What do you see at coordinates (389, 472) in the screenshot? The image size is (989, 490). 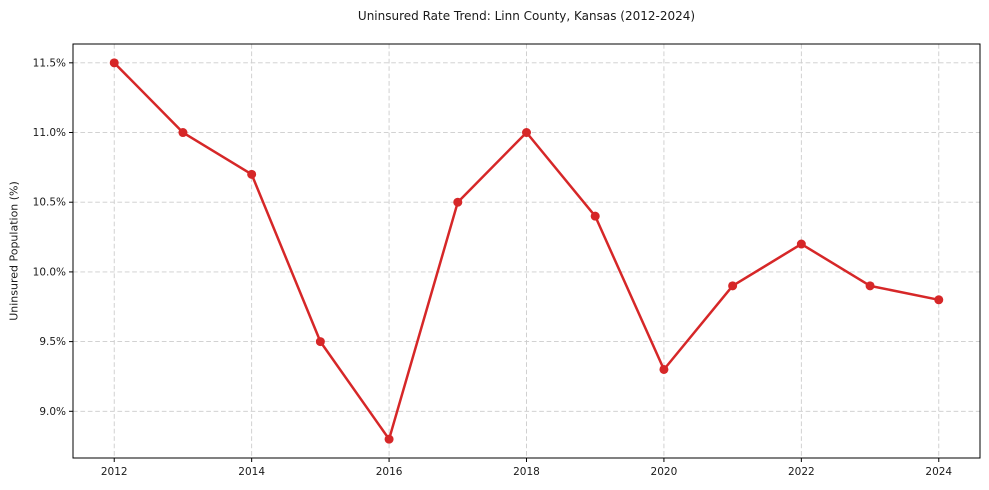 I see `x-tick-label: 2016` at bounding box center [389, 472].